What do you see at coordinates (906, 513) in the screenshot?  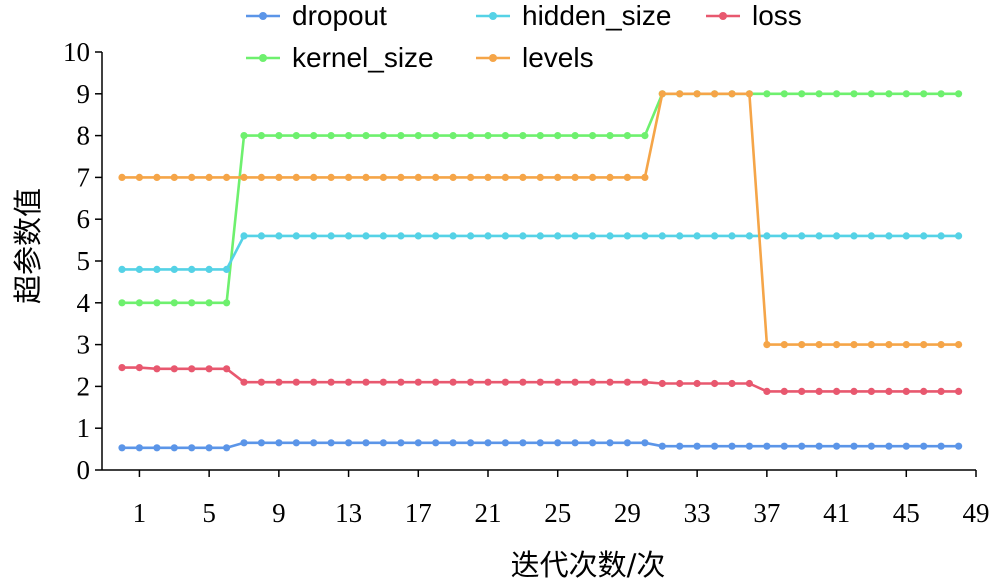 I see `x-tick-label: 45` at bounding box center [906, 513].